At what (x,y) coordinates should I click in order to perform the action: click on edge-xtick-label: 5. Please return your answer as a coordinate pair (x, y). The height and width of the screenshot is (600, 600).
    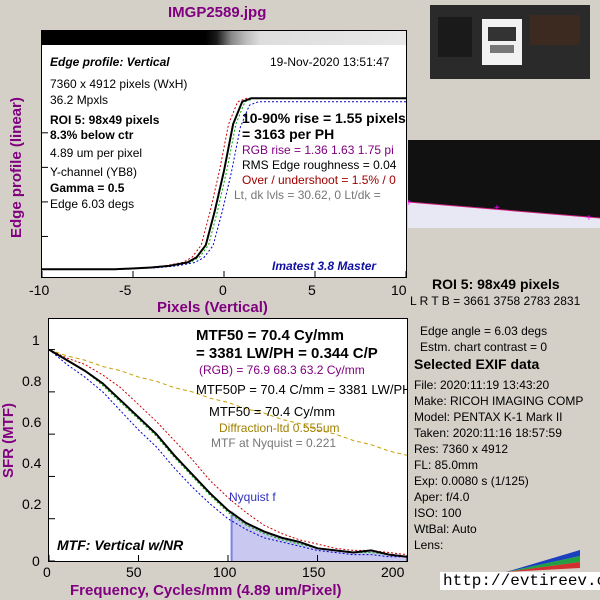
    Looking at the image, I should click on (312, 290).